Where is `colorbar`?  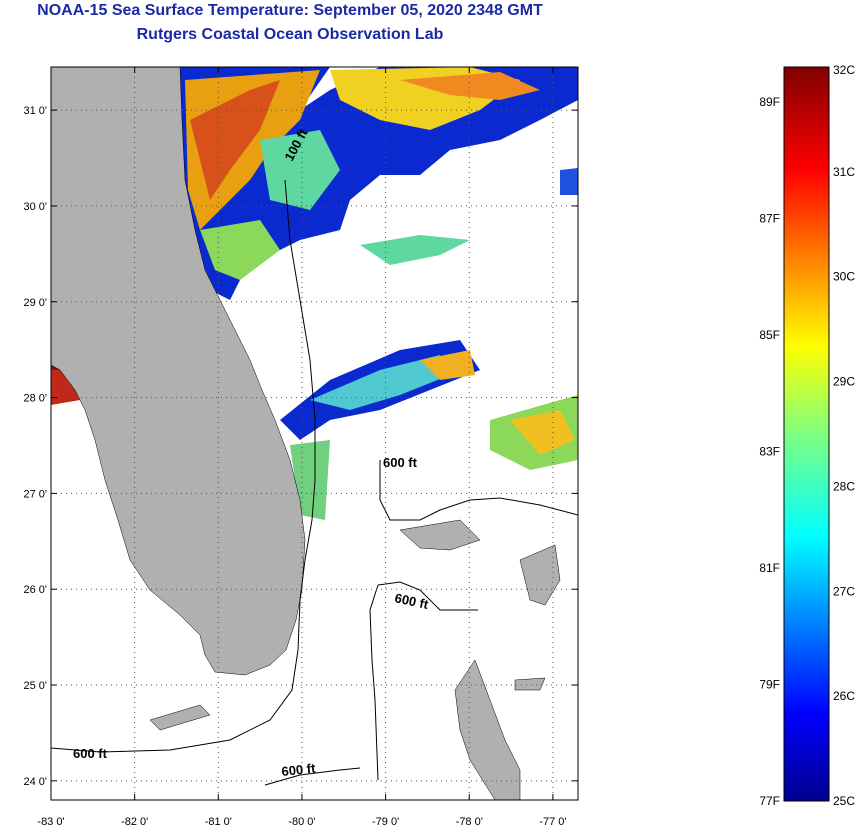 colorbar is located at coordinates (806, 434).